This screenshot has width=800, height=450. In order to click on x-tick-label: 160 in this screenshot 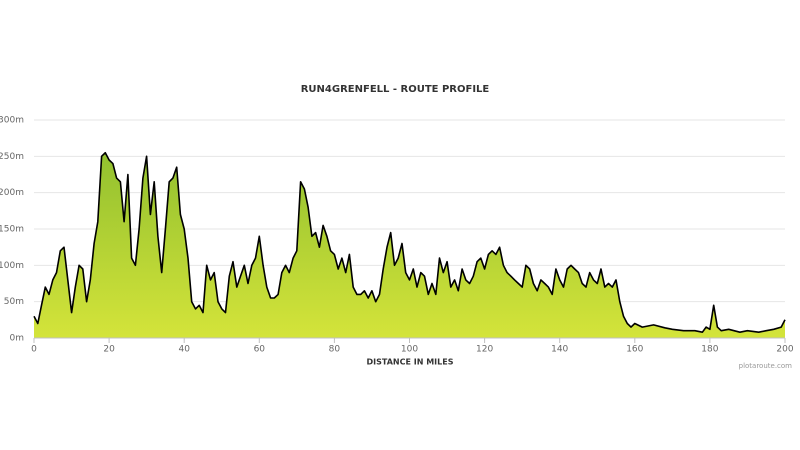, I will do `click(634, 350)`.